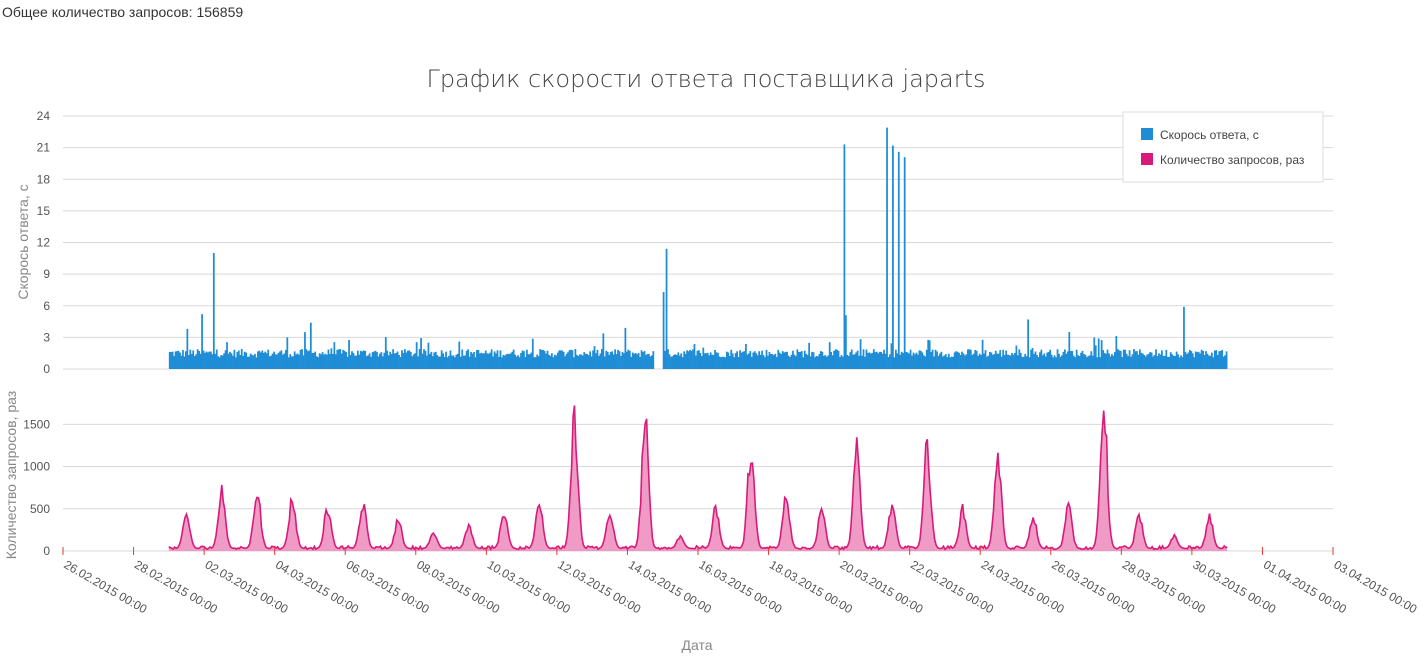  I want to click on y-tick-top: 6, so click(46, 306).